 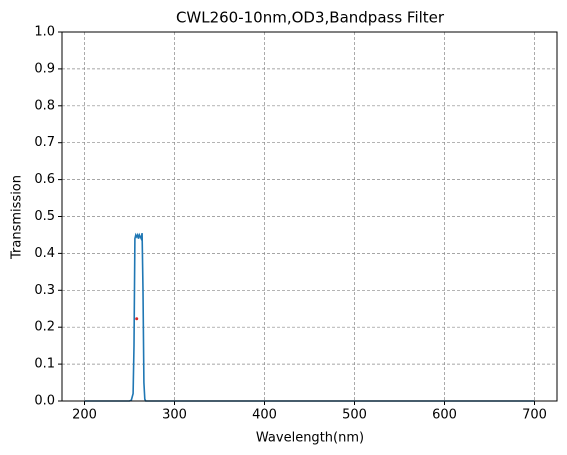 What do you see at coordinates (84, 415) in the screenshot?
I see `x-tick-label: 200` at bounding box center [84, 415].